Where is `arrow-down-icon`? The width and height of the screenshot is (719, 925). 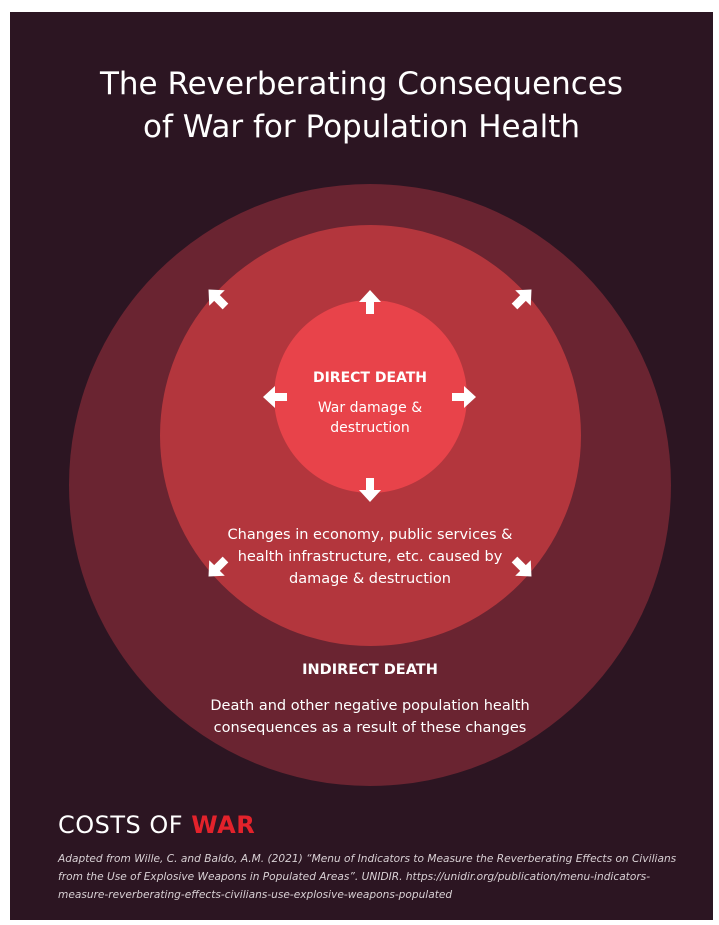 arrow-down-icon is located at coordinates (370, 490).